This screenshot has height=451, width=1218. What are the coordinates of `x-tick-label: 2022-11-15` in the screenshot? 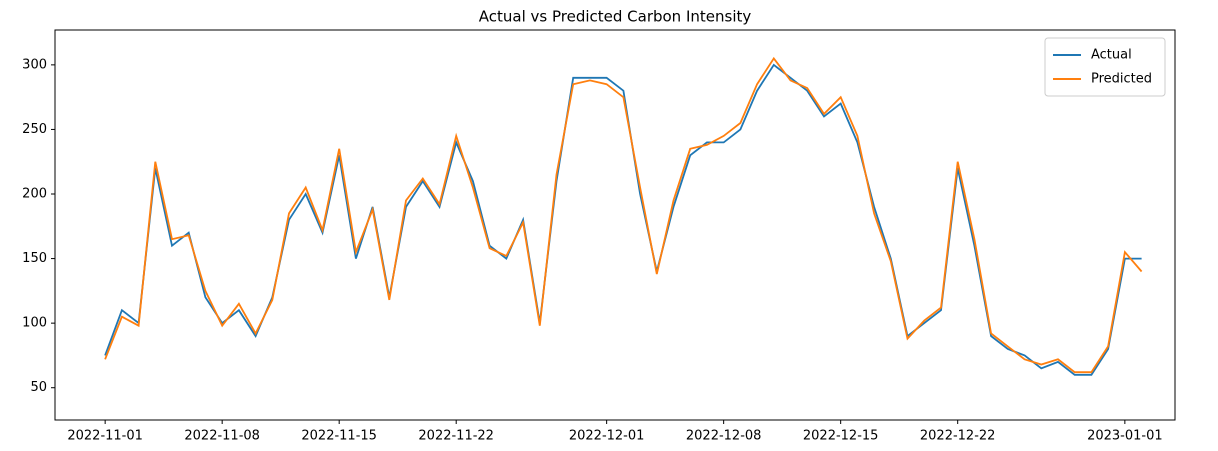 It's located at (339, 436).